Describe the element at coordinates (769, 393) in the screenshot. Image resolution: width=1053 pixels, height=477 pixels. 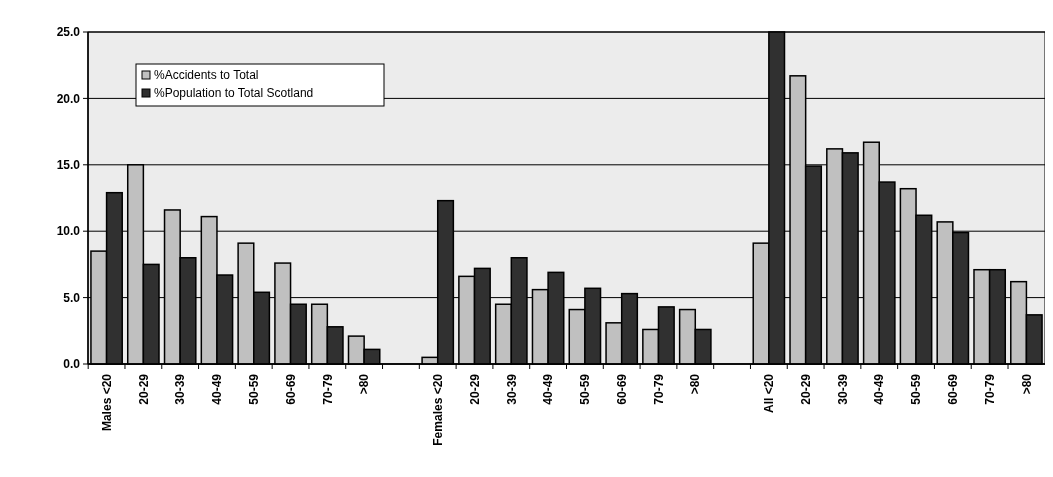
I see `x-tick-label: All <20` at that location.